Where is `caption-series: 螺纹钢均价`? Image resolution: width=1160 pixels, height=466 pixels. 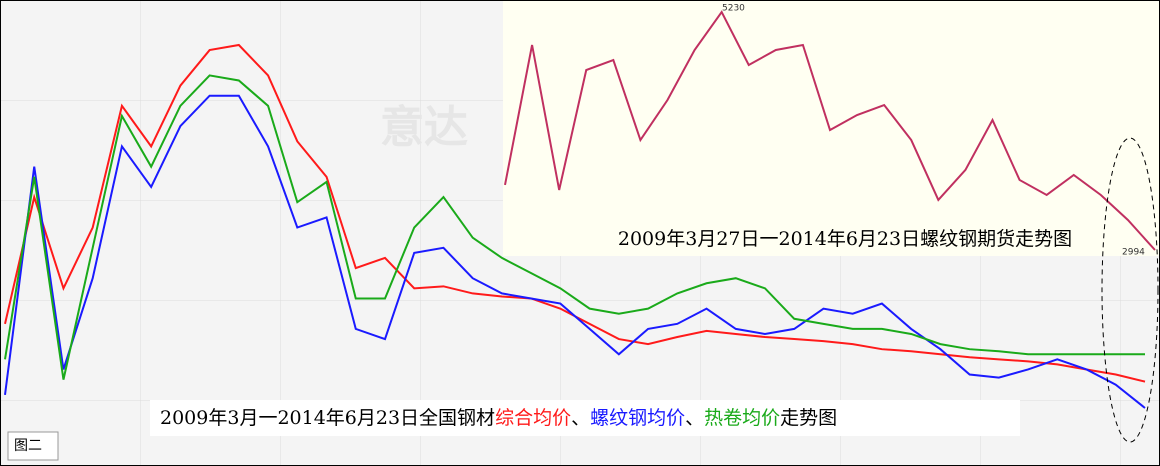
caption-series: 螺纹钢均价 is located at coordinates (637, 418).